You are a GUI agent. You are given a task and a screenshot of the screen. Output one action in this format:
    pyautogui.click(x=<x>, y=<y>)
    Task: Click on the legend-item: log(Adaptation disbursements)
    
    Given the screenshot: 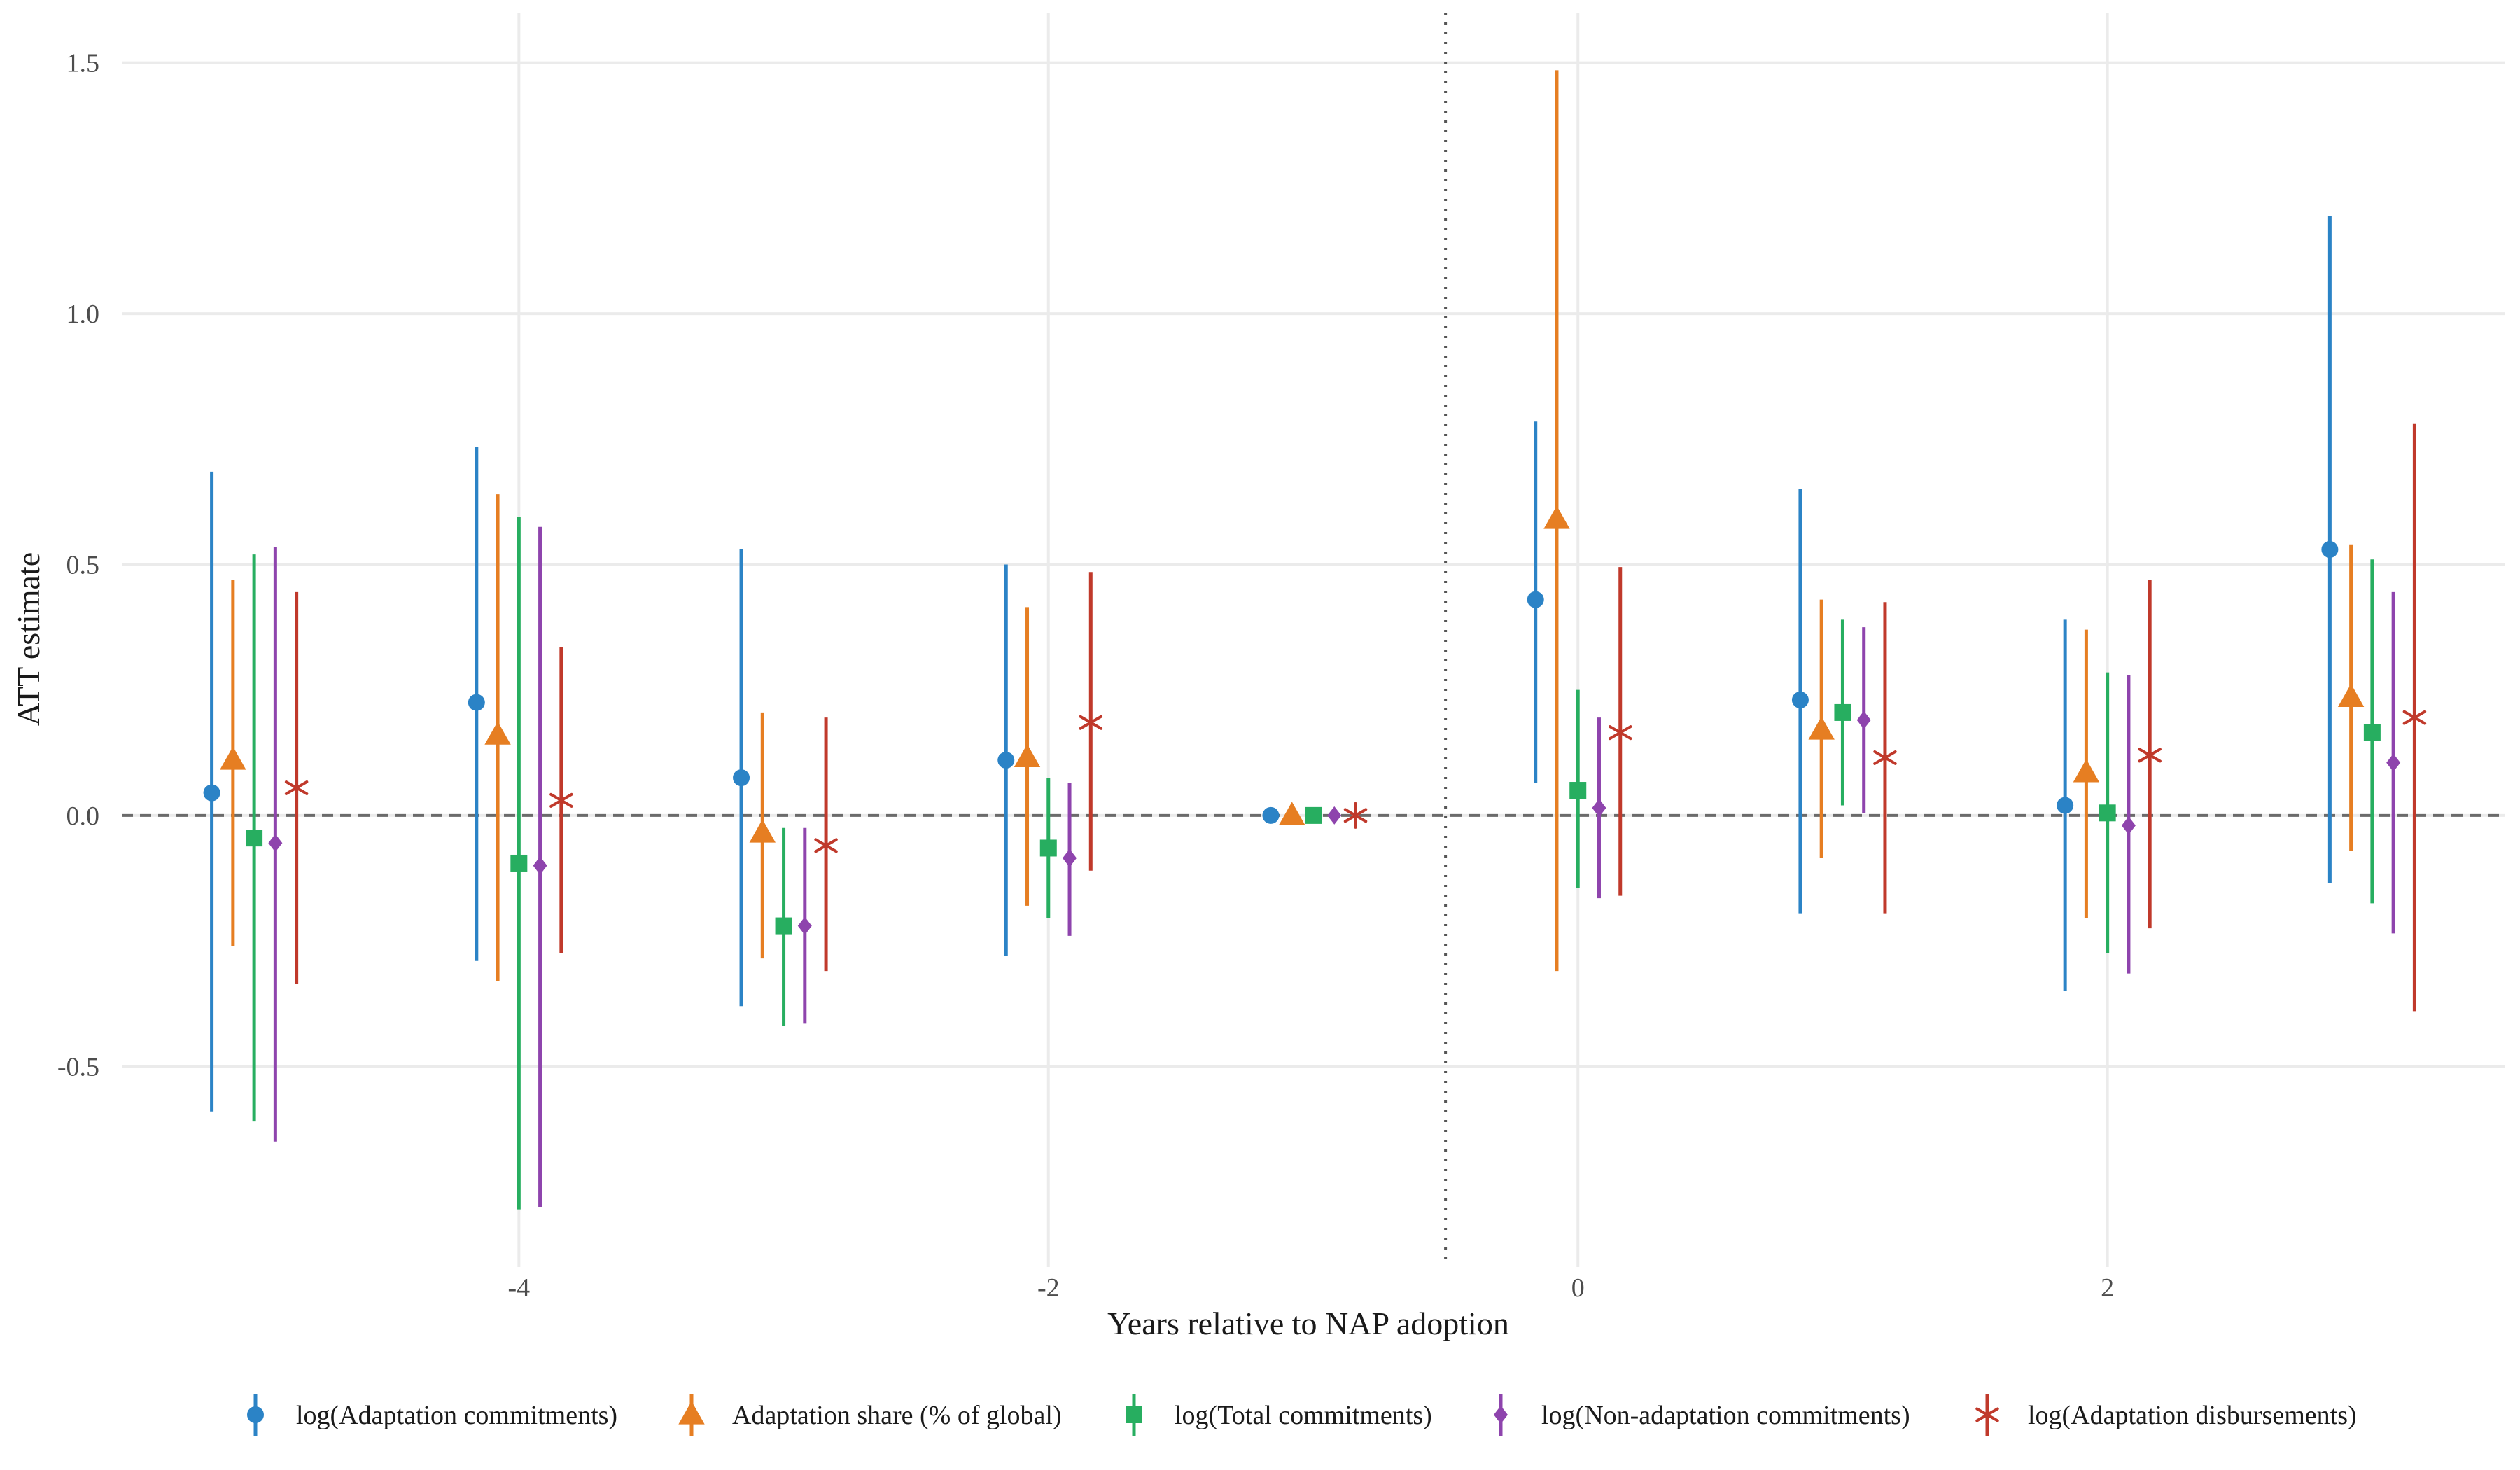 What is the action you would take?
    pyautogui.click(x=2166, y=1415)
    